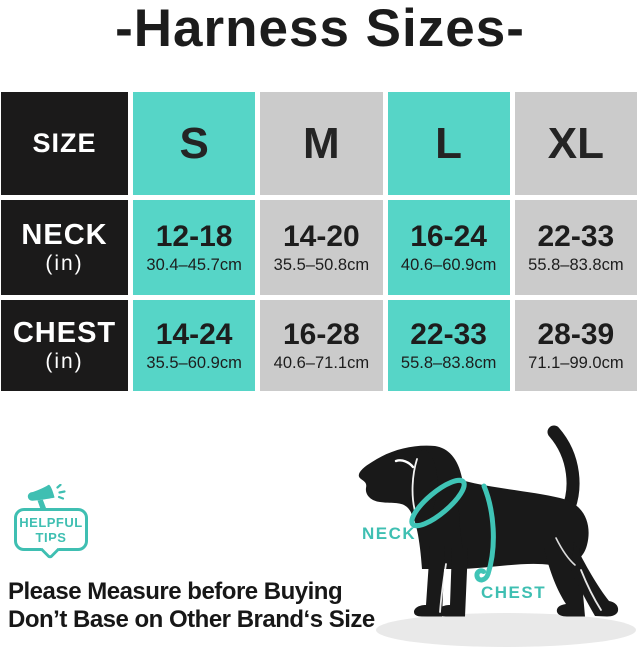  What do you see at coordinates (194, 247) in the screenshot?
I see `neck-value-s: 12-18 30.4–45.7cm` at bounding box center [194, 247].